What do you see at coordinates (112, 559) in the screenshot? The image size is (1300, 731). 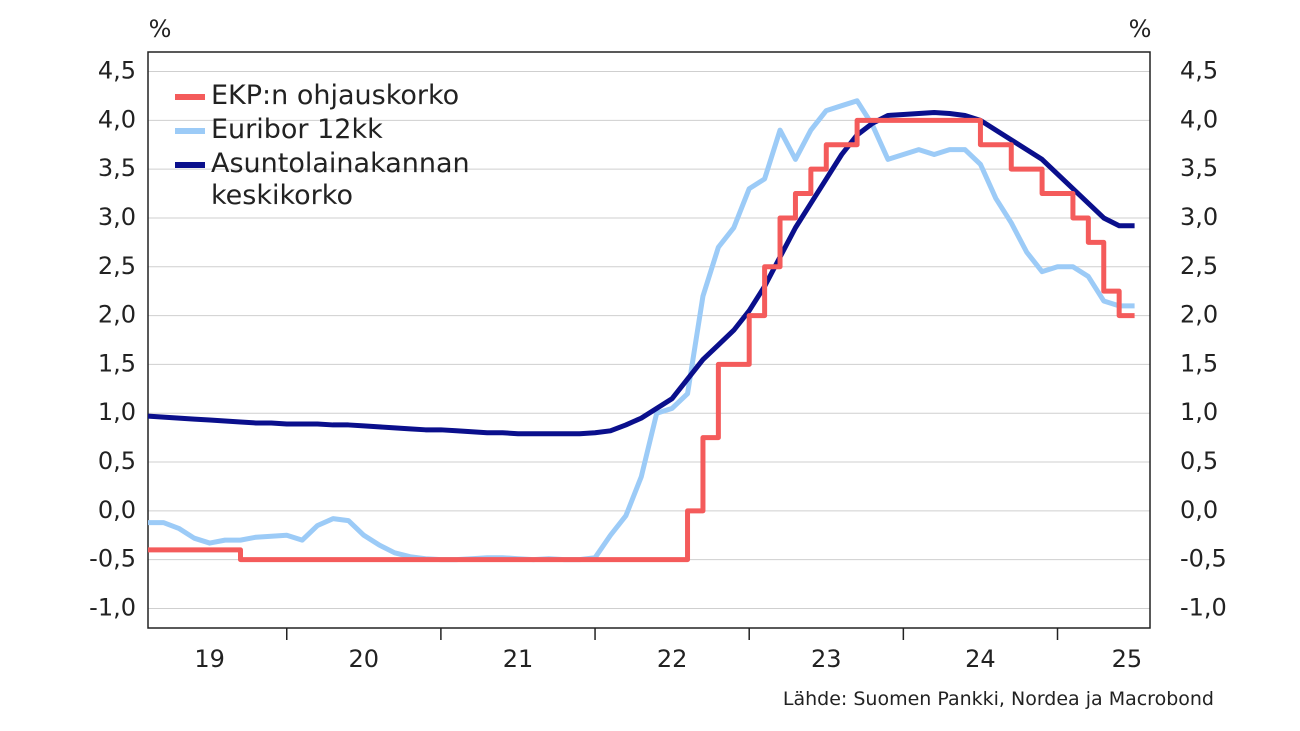 I see `y-tick-label: -0,5` at bounding box center [112, 559].